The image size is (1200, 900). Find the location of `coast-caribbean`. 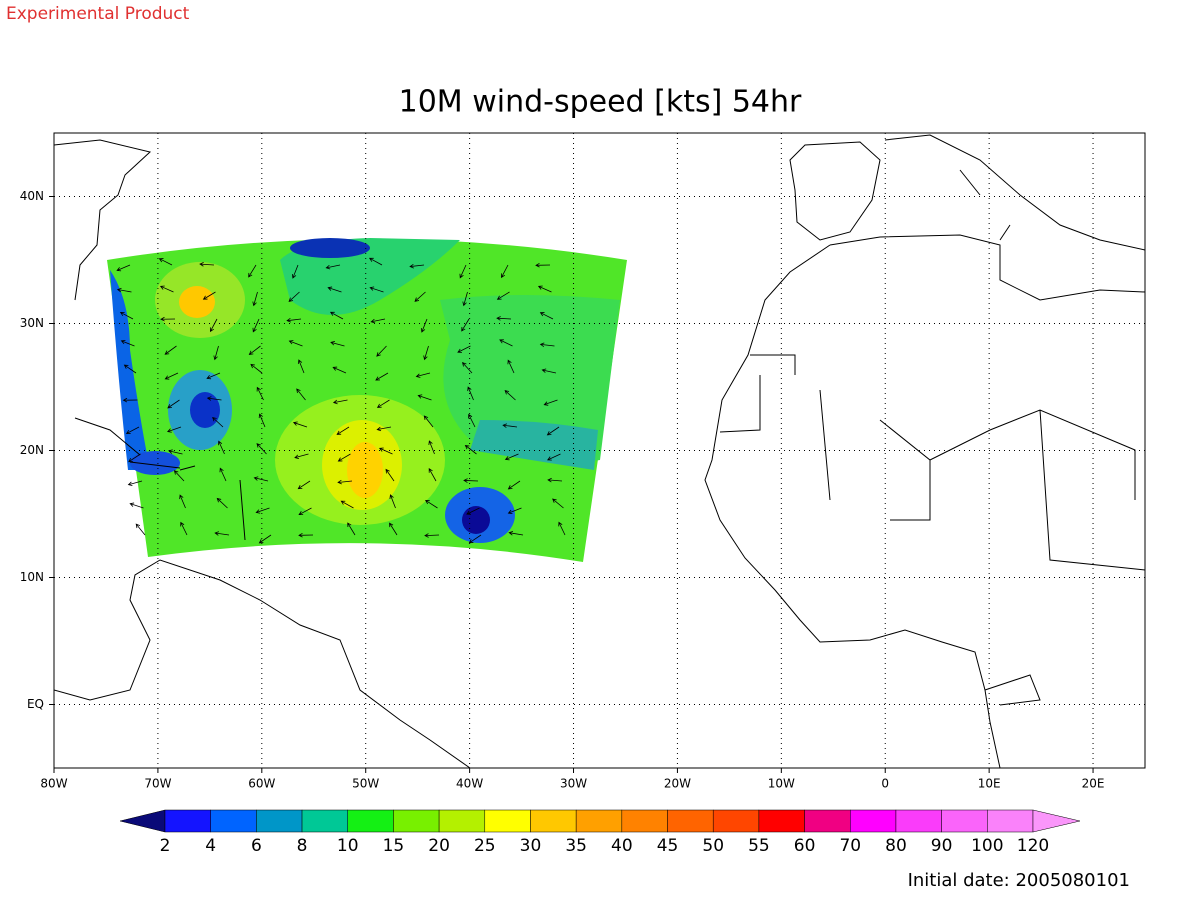

coast-caribbean is located at coordinates (160, 479).